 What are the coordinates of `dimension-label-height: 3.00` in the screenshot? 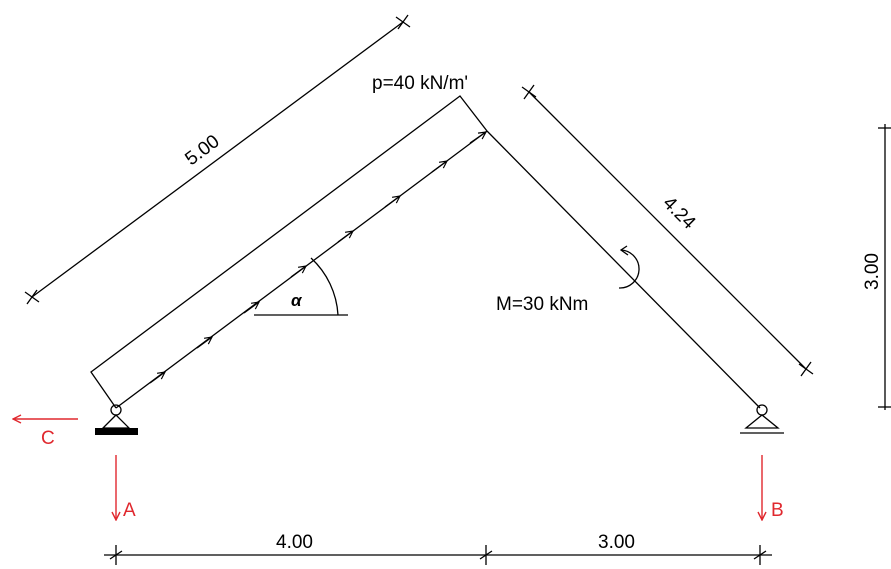 It's located at (872, 271).